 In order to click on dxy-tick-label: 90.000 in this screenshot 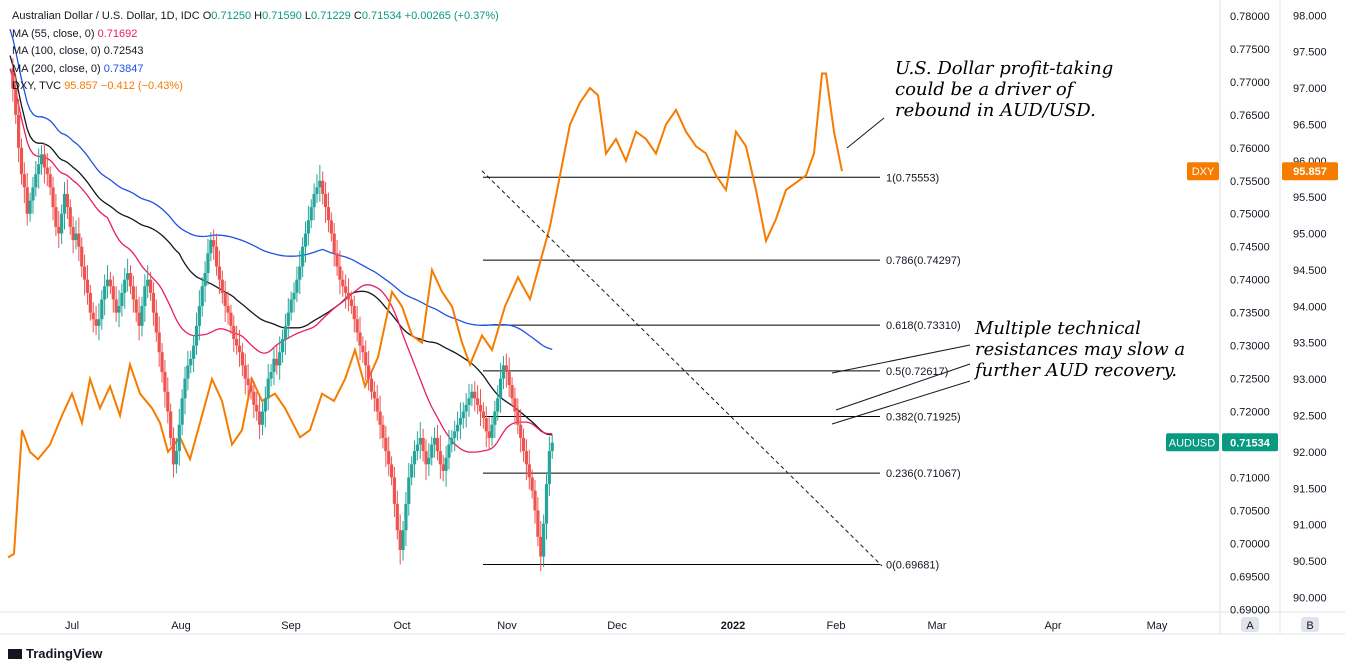, I will do `click(1310, 598)`.